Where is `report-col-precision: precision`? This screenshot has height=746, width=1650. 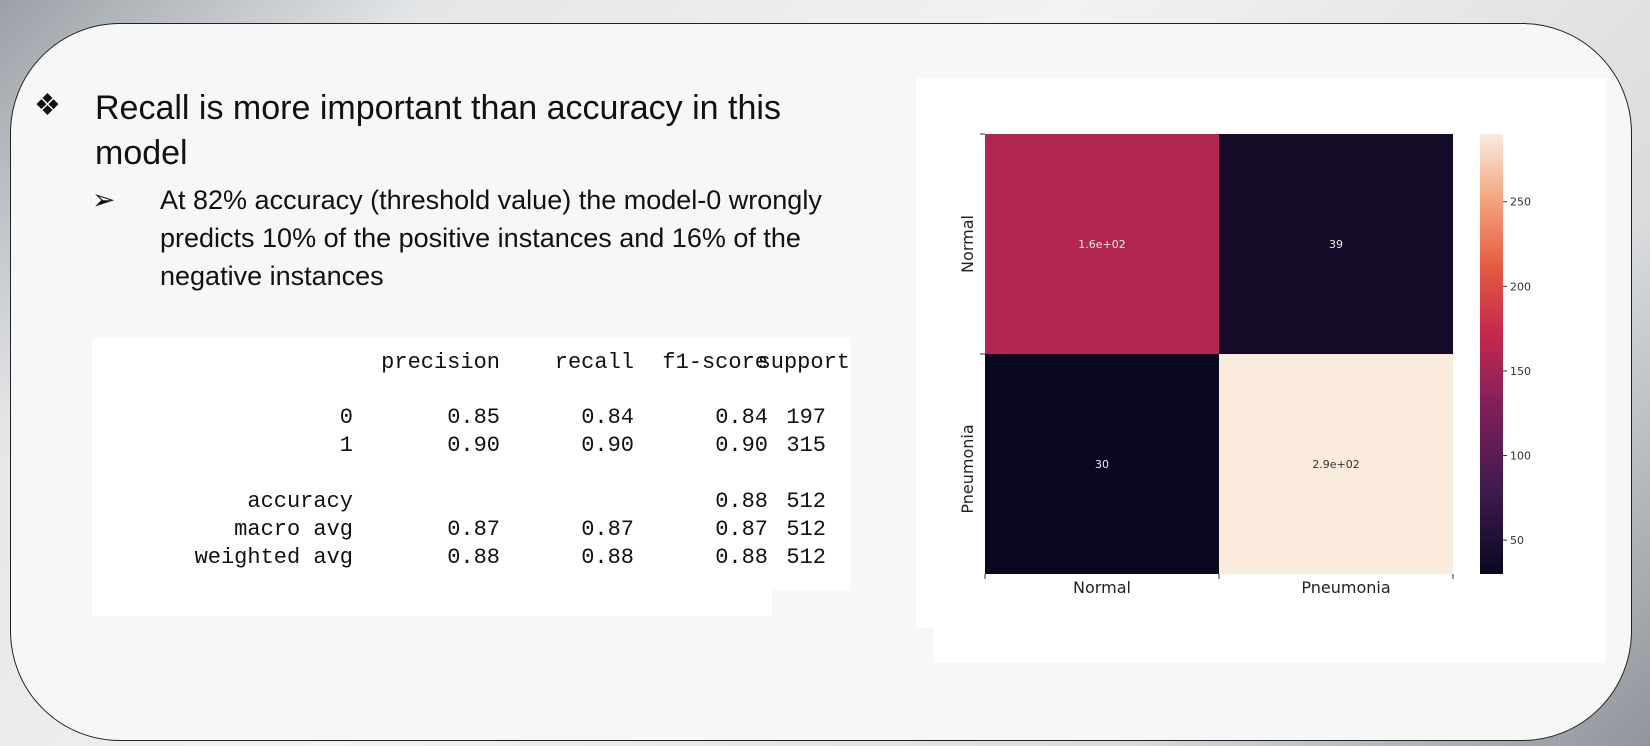
report-col-precision: precision is located at coordinates (440, 362).